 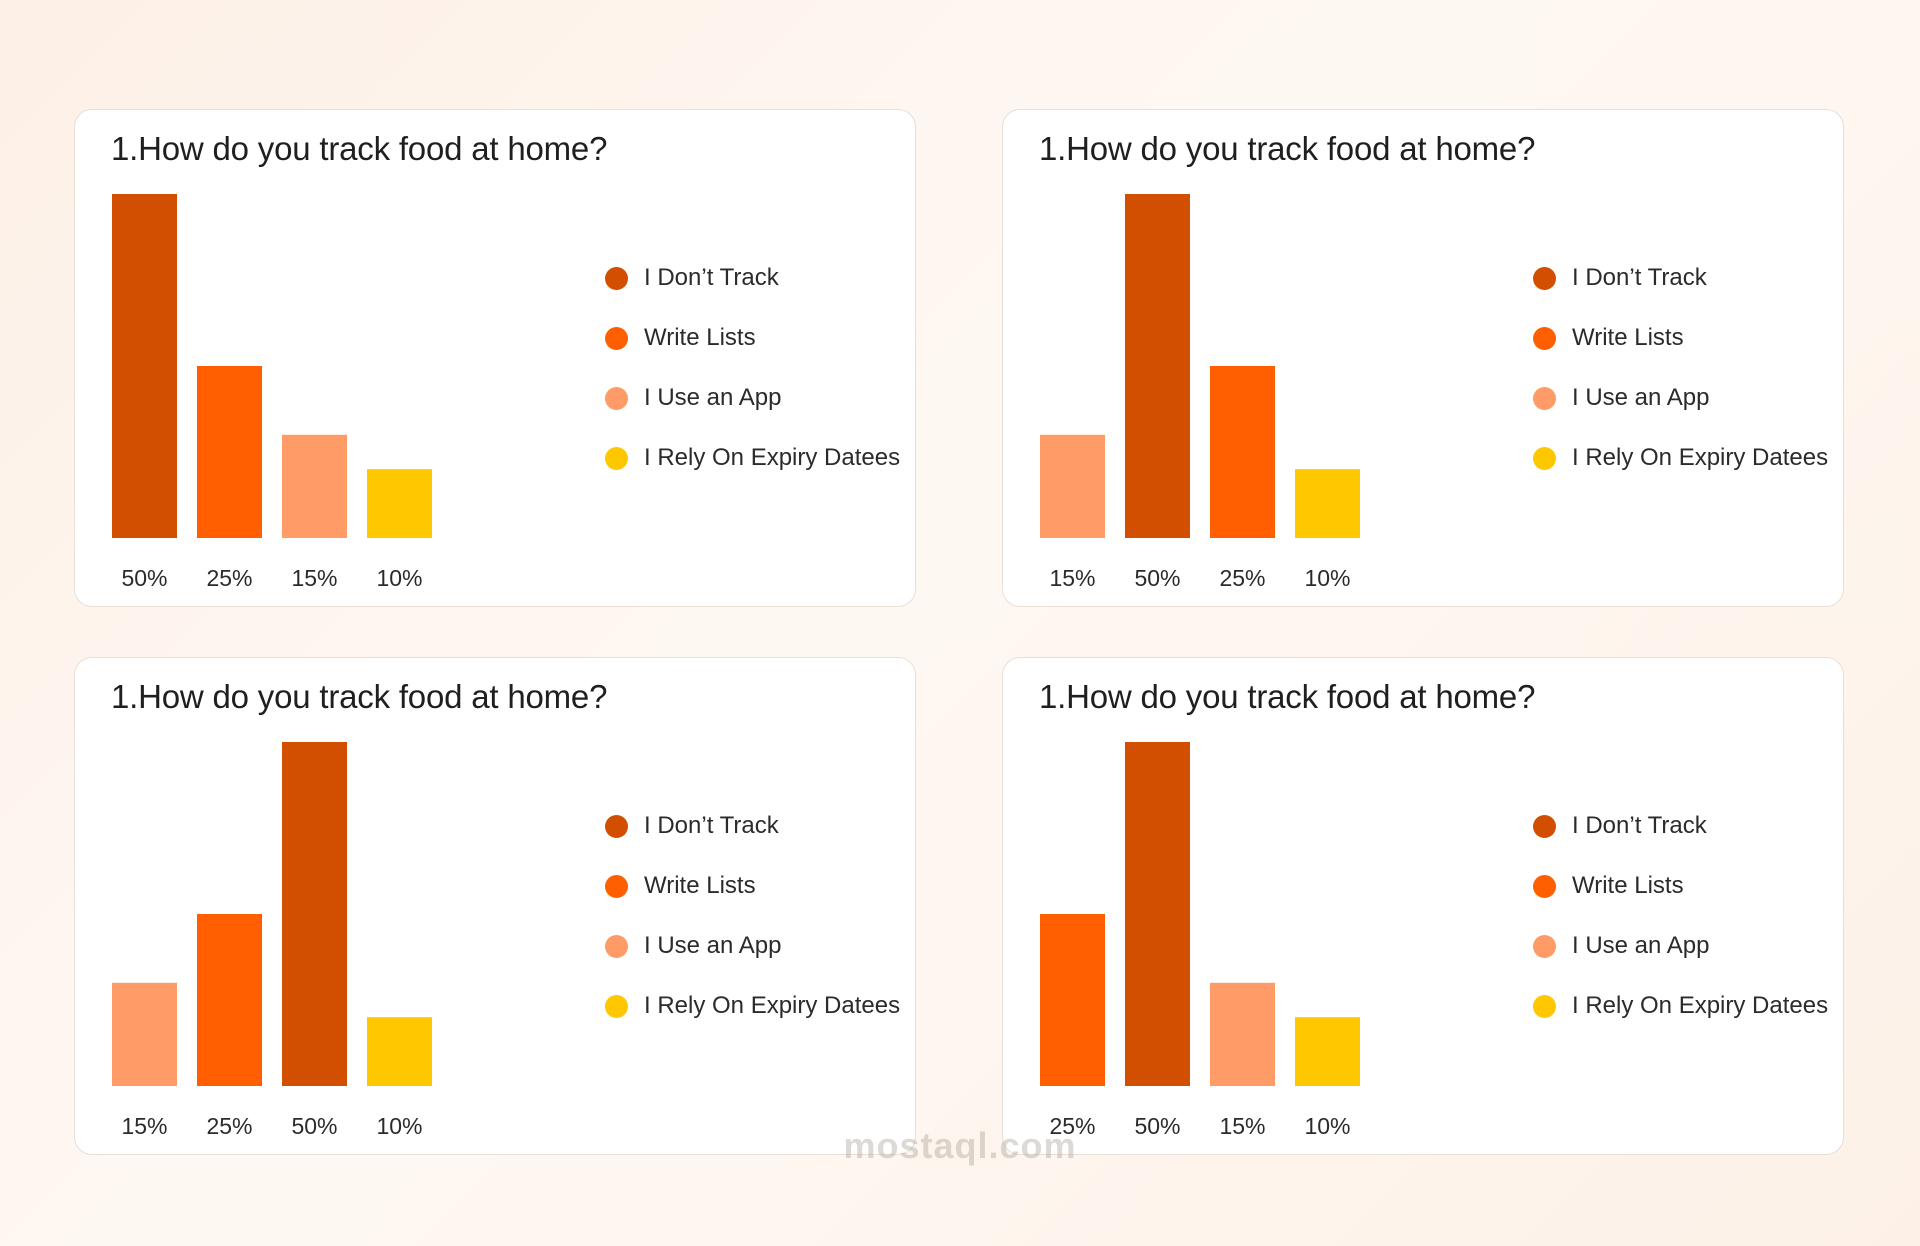 I want to click on bar-chart-4: 25% 50% 15% 10%, so click(x=1200, y=940).